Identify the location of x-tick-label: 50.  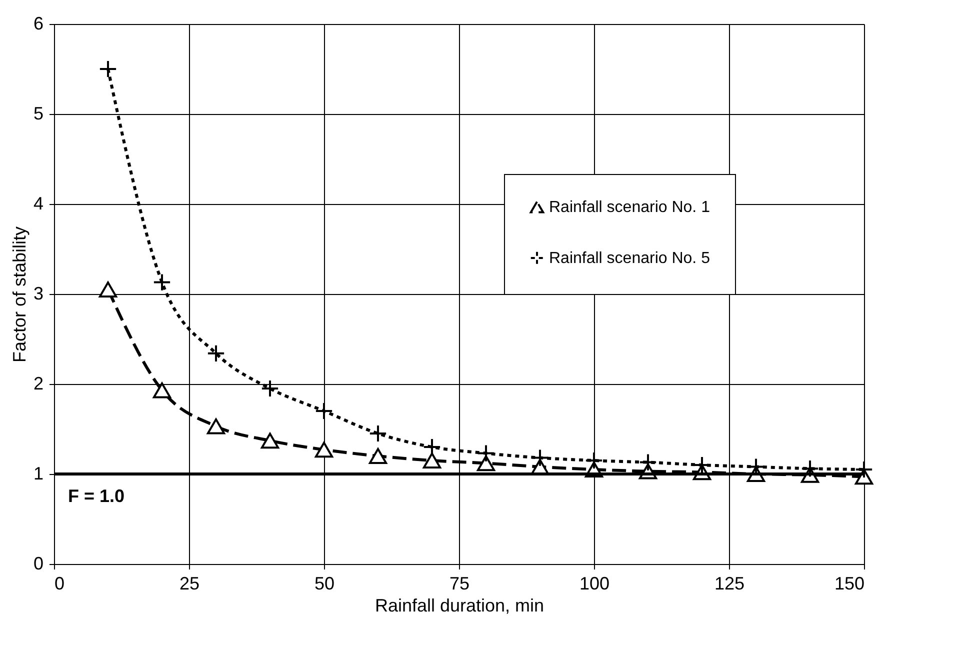
(324, 584).